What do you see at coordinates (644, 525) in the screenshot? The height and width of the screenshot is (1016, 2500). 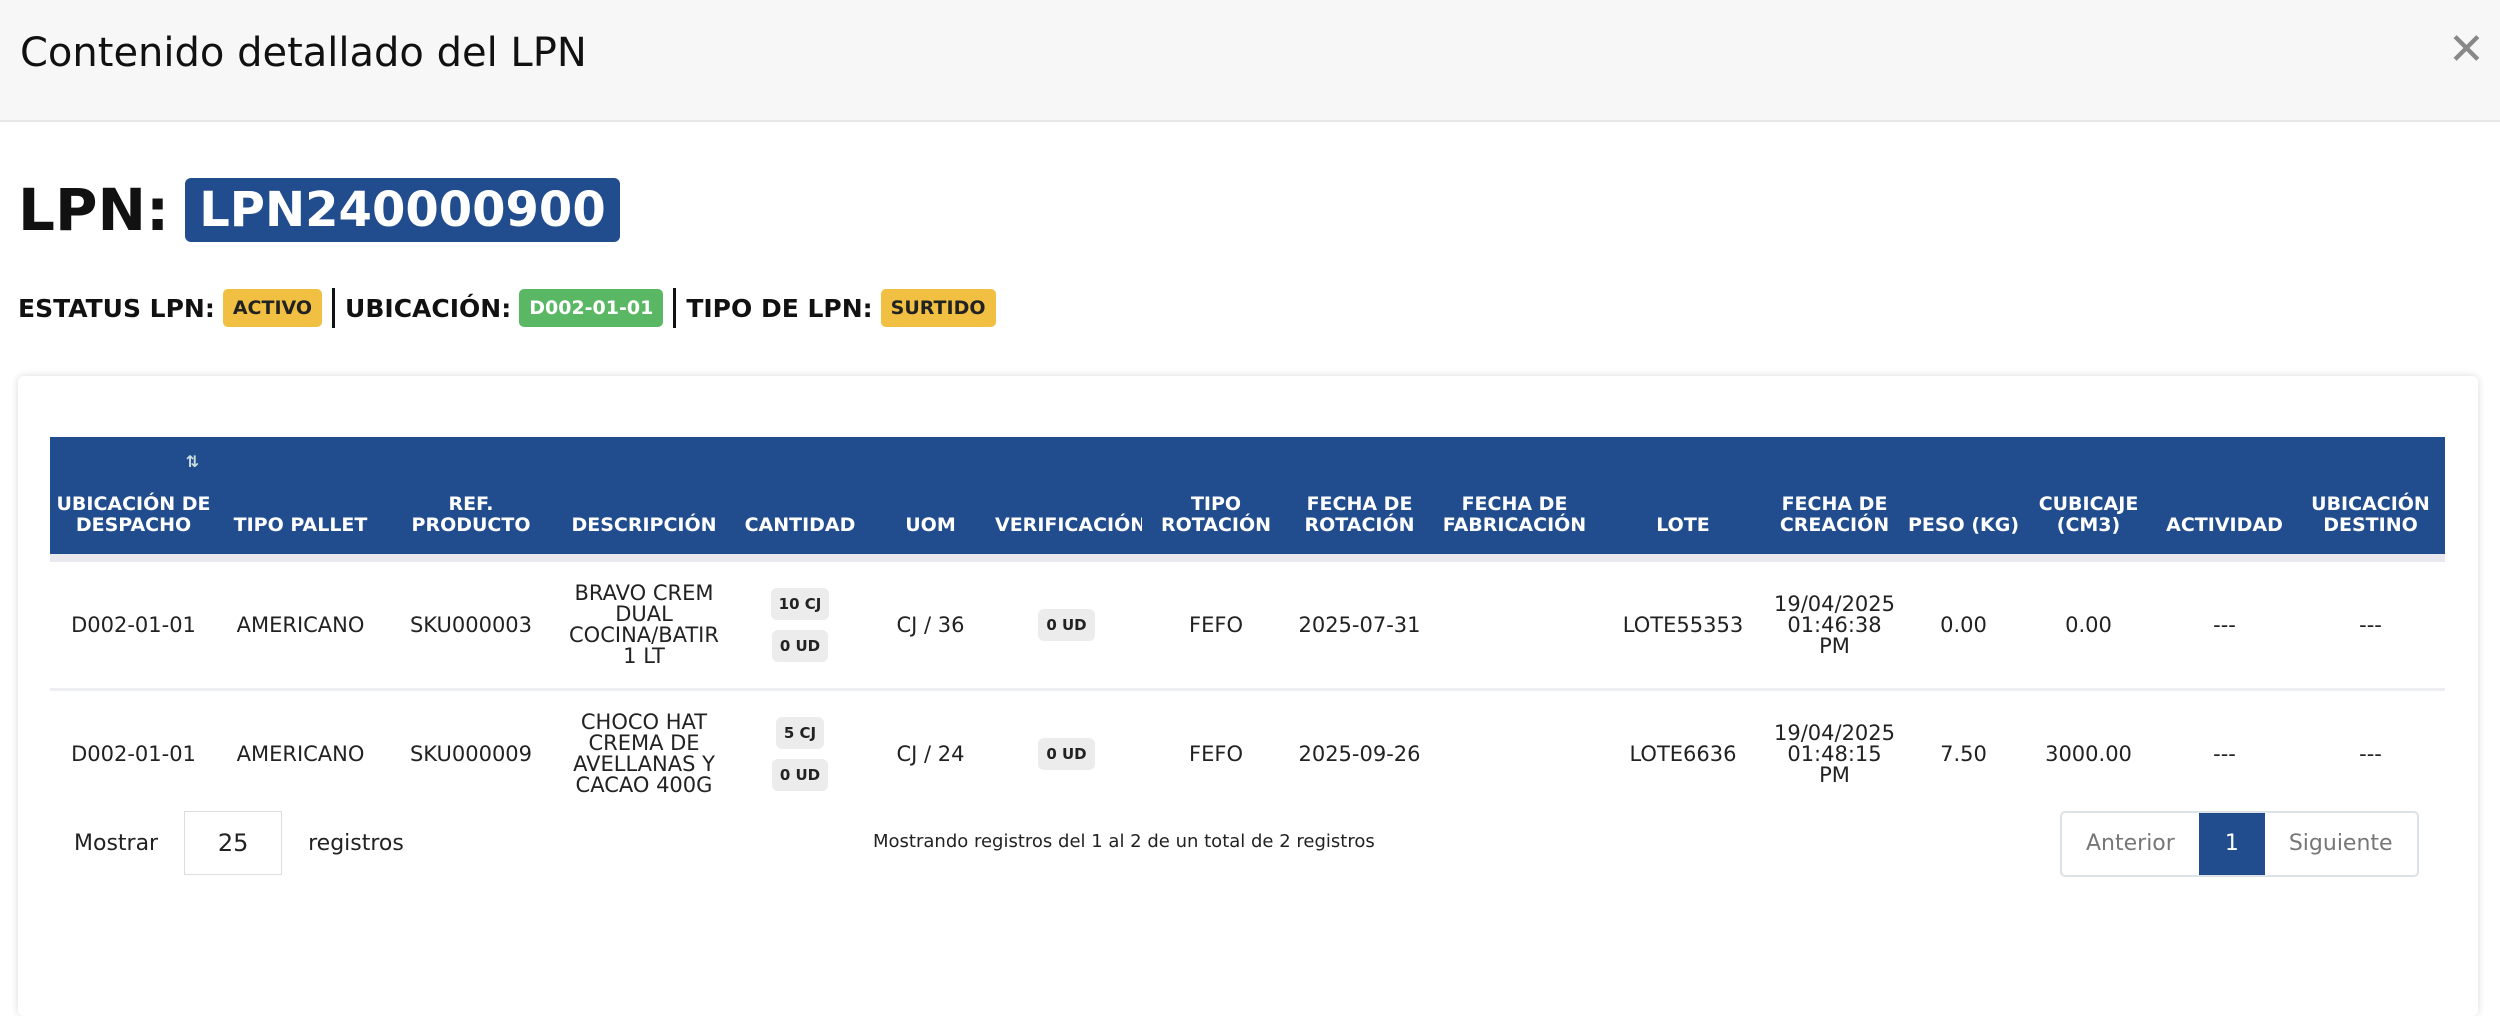 I see `column-header-label: DESCRIPCIÓN` at bounding box center [644, 525].